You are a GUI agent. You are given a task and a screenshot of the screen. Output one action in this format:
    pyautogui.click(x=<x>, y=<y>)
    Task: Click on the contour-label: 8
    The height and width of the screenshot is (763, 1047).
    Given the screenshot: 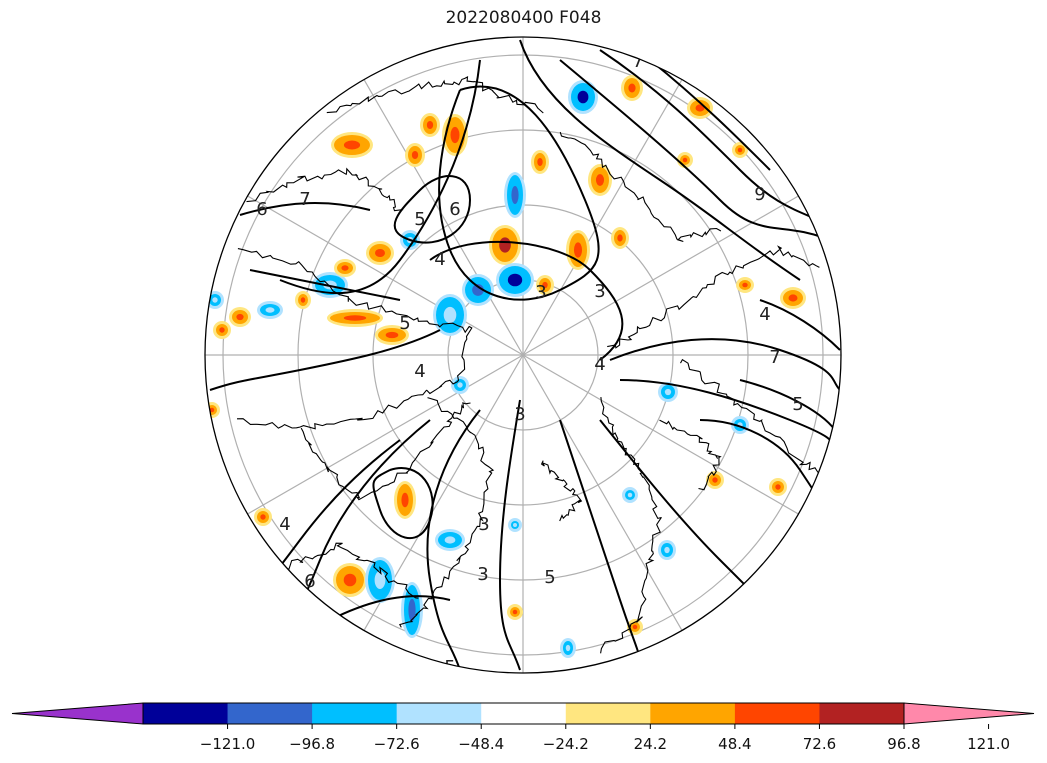 What is the action you would take?
    pyautogui.click(x=819, y=499)
    